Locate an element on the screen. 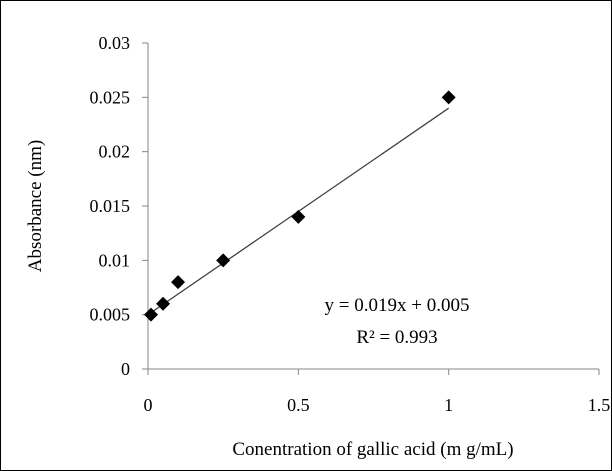 Image resolution: width=612 pixels, height=471 pixels. y-tick-label: 0.02 is located at coordinates (115, 152).